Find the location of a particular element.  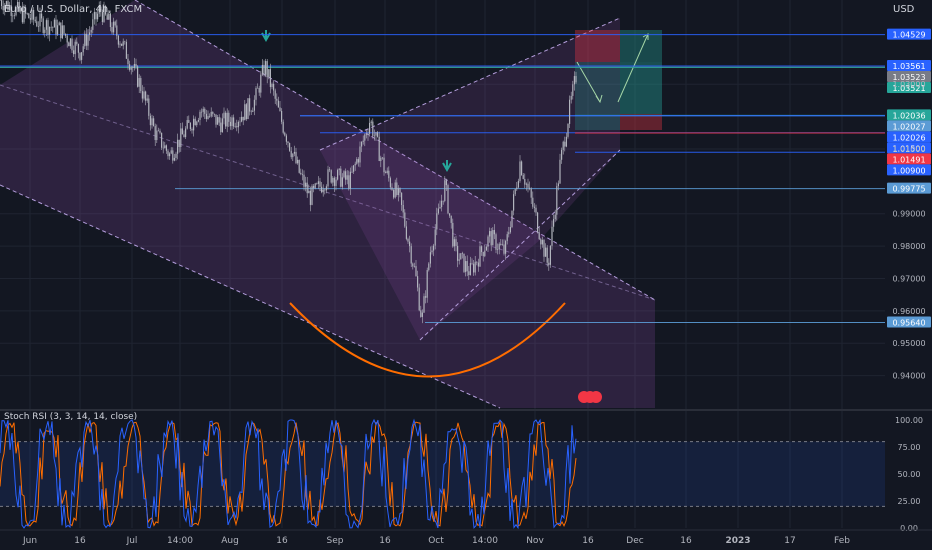

time-tick-label: Nov is located at coordinates (535, 541).